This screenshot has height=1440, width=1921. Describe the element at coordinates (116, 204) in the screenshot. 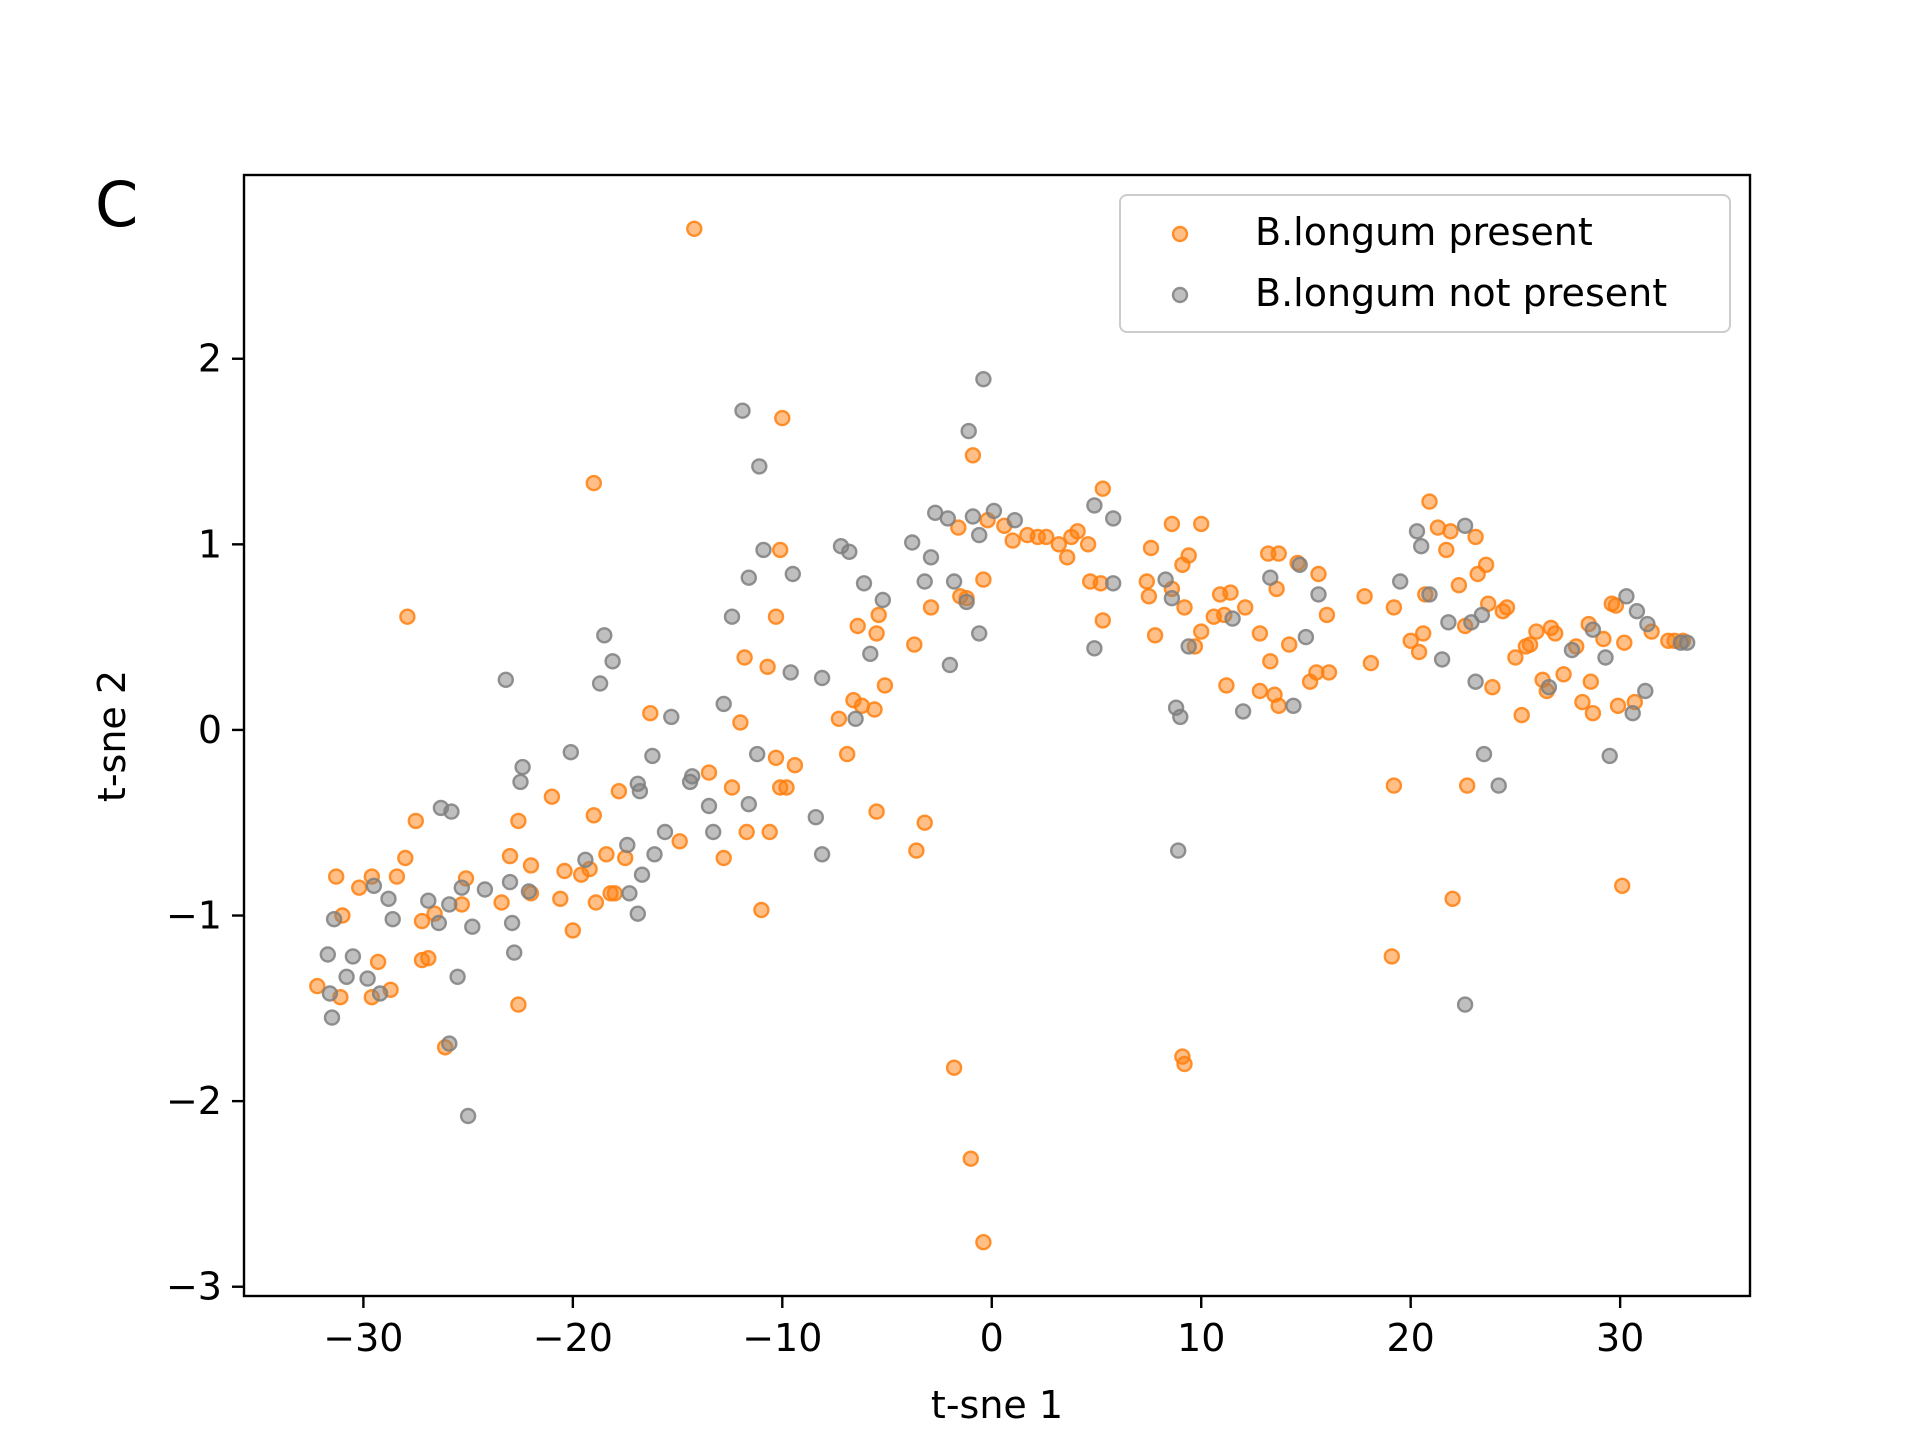

I see `panel-label: C` at that location.